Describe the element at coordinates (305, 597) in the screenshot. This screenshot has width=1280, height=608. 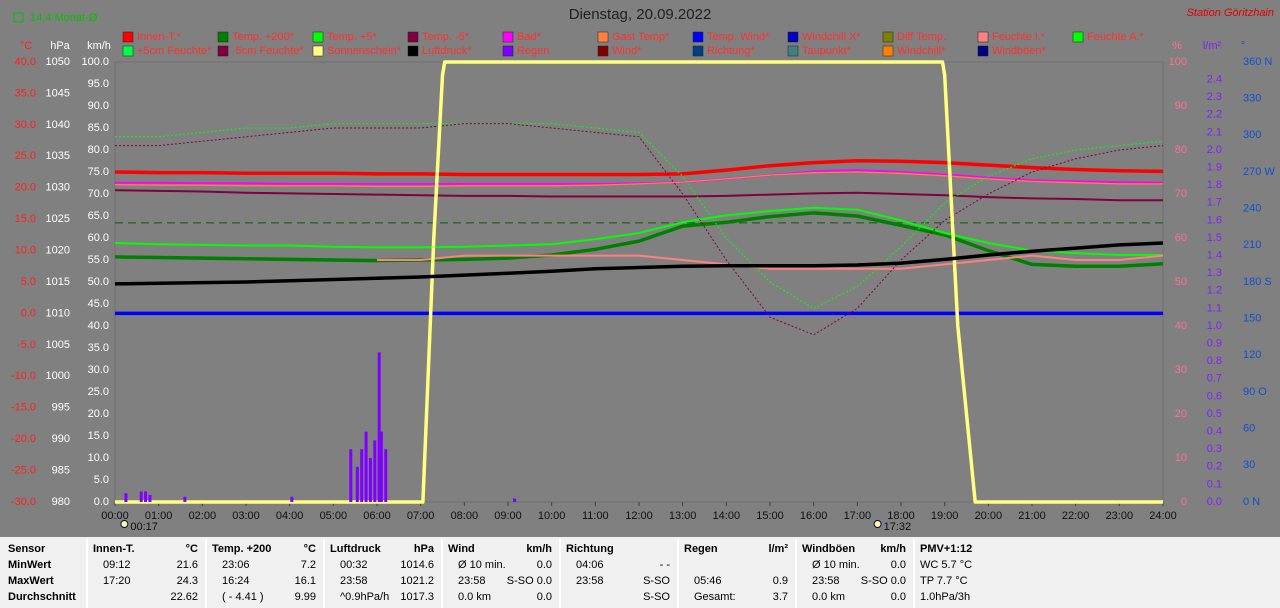
I see `table-cell: 9.99` at that location.